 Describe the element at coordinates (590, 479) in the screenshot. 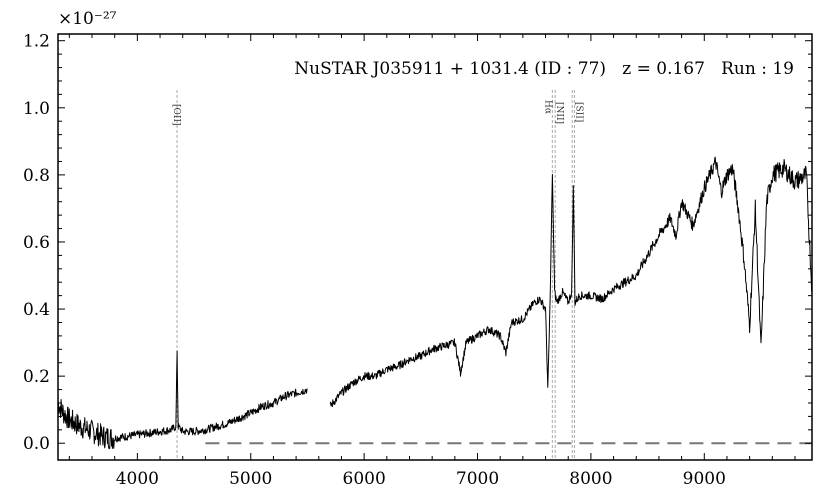

I see `x-tick-label: 8000` at that location.